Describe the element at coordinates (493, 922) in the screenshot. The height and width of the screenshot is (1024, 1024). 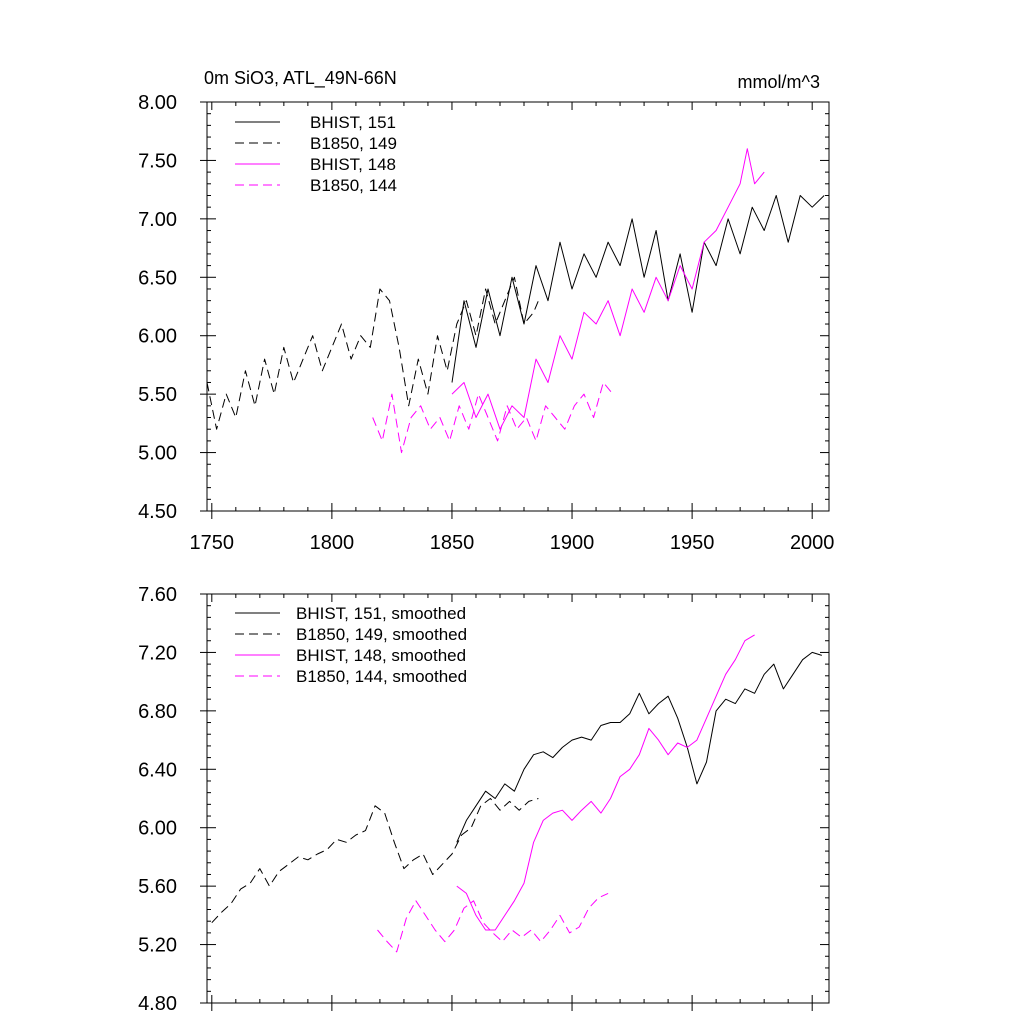
I see `bottom-series-3-line` at that location.